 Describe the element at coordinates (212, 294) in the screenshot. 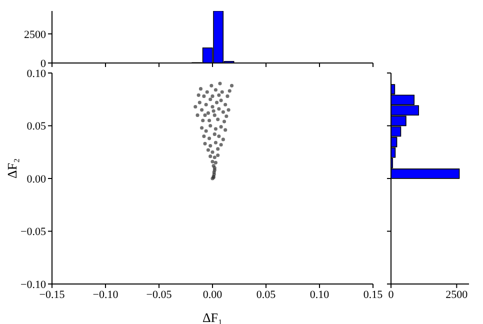

I see `x-tick-label: 0.00` at that location.